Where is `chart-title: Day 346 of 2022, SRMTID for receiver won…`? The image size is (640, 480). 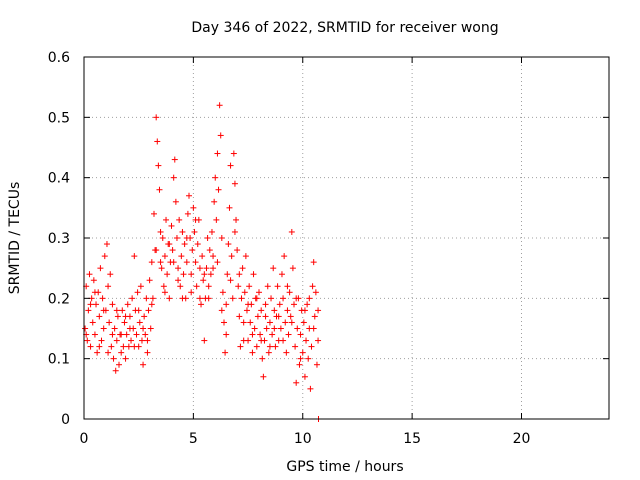 chart-title: Day 346 of 2022, SRMTID for receiver won… is located at coordinates (344, 28).